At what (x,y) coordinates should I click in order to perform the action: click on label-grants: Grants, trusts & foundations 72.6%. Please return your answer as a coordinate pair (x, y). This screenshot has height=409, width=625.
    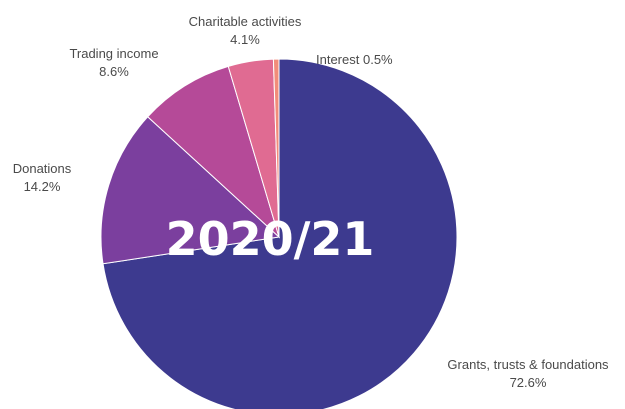
    Looking at the image, I should click on (528, 373).